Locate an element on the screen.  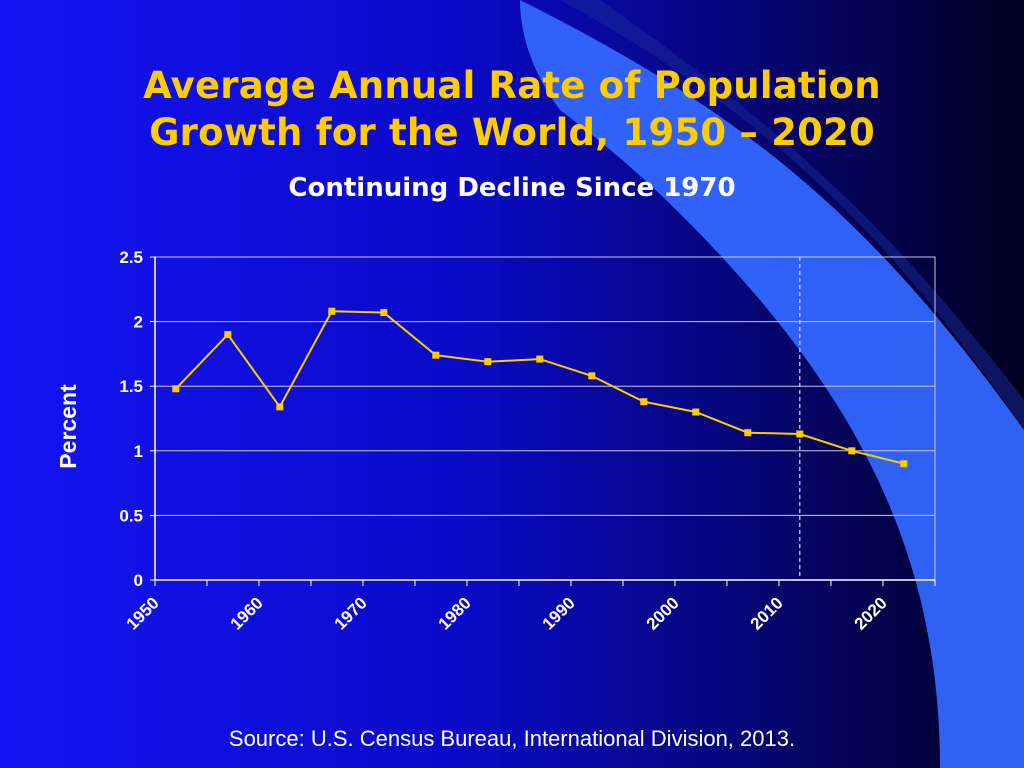
y-tick-label: 1.5 is located at coordinates (131, 386).